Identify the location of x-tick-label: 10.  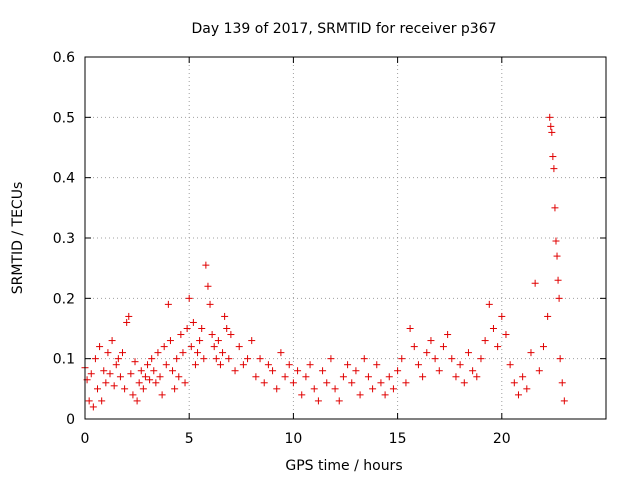
(293, 439).